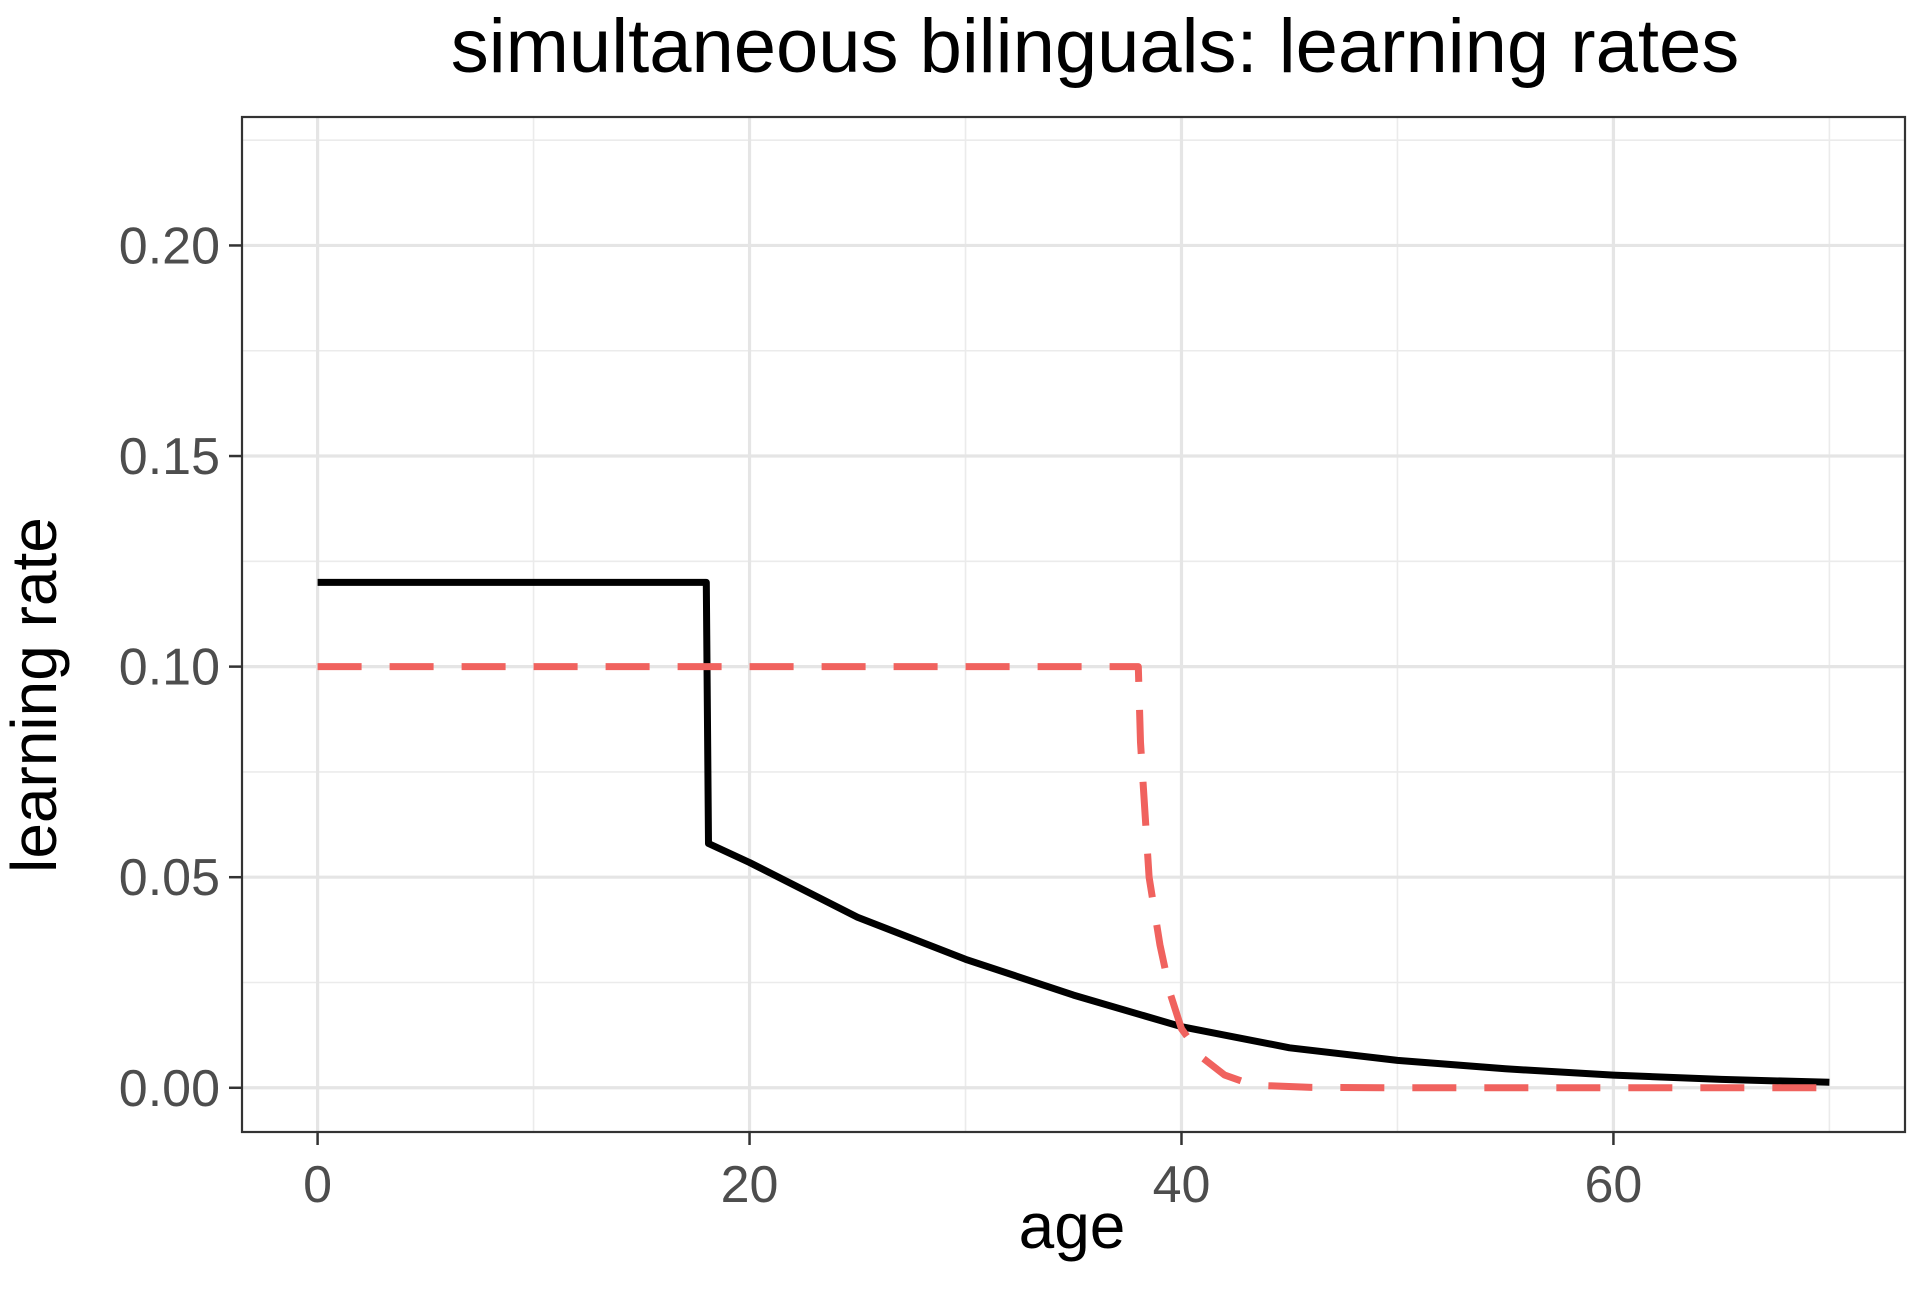  I want to click on x-tick-label: 0, so click(317, 1185).